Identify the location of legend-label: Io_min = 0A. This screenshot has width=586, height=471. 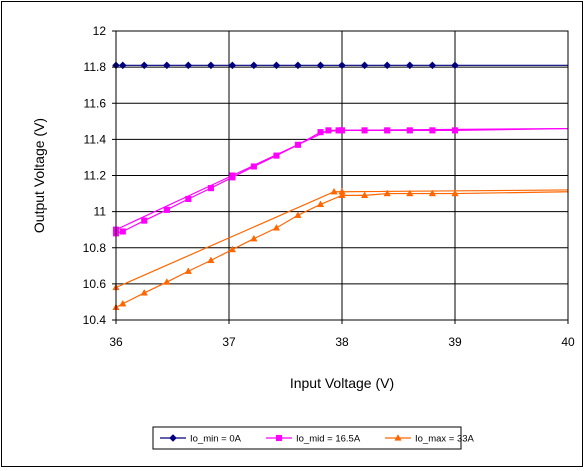
(216, 439).